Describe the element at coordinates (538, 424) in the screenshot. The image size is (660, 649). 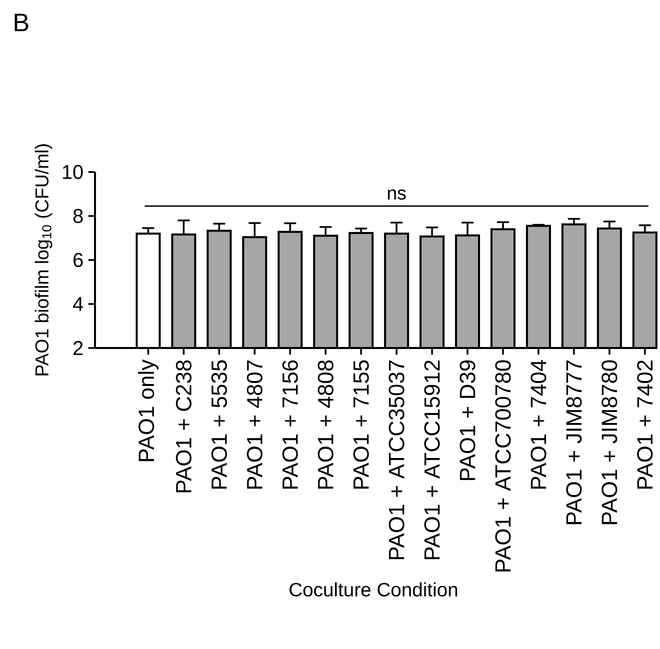
I see `x-tick-label: PAO1 + 7404` at that location.